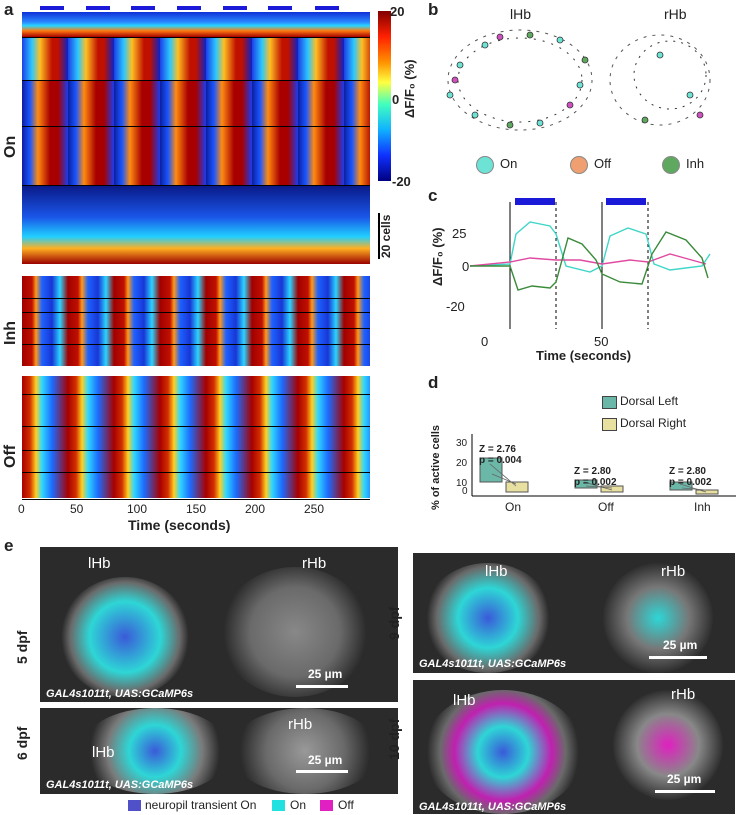  I want to click on micrograph-6dpf: lHb rHb 25 µm GAL4s1011t, UAS:GCaMP6s, so click(219, 751).